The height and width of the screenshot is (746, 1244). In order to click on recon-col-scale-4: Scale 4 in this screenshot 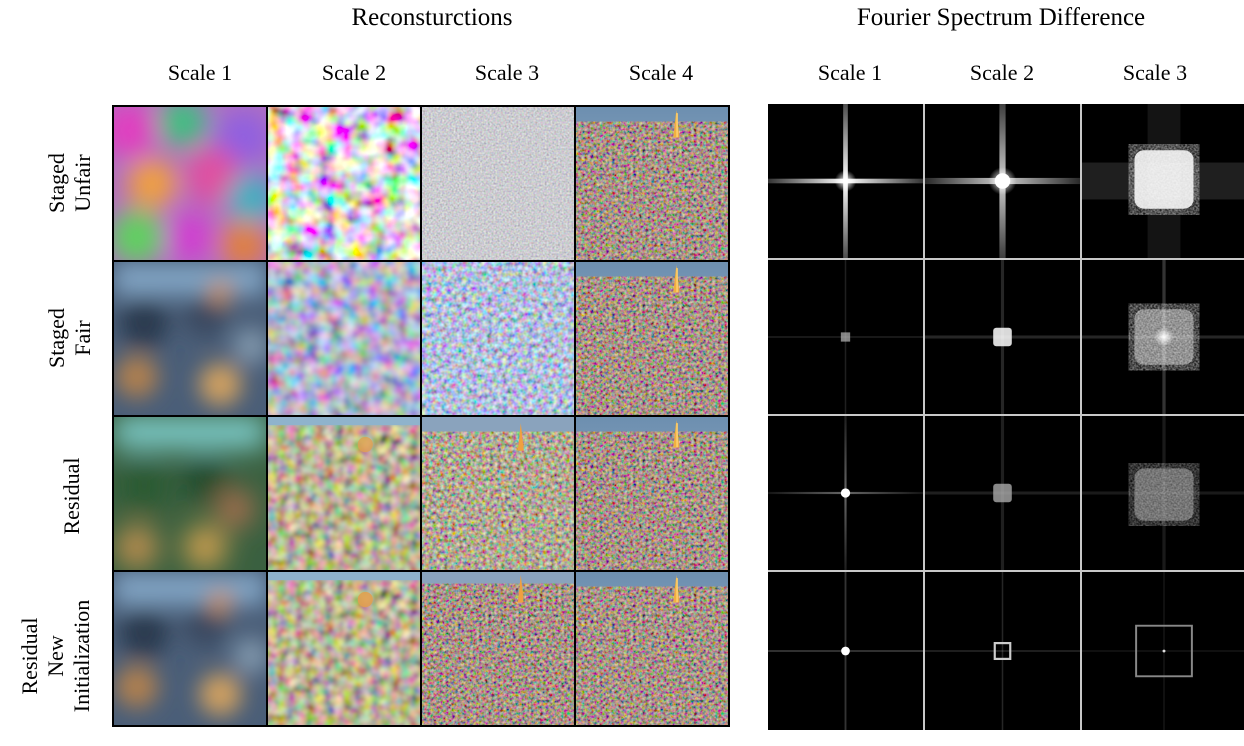, I will do `click(661, 72)`.